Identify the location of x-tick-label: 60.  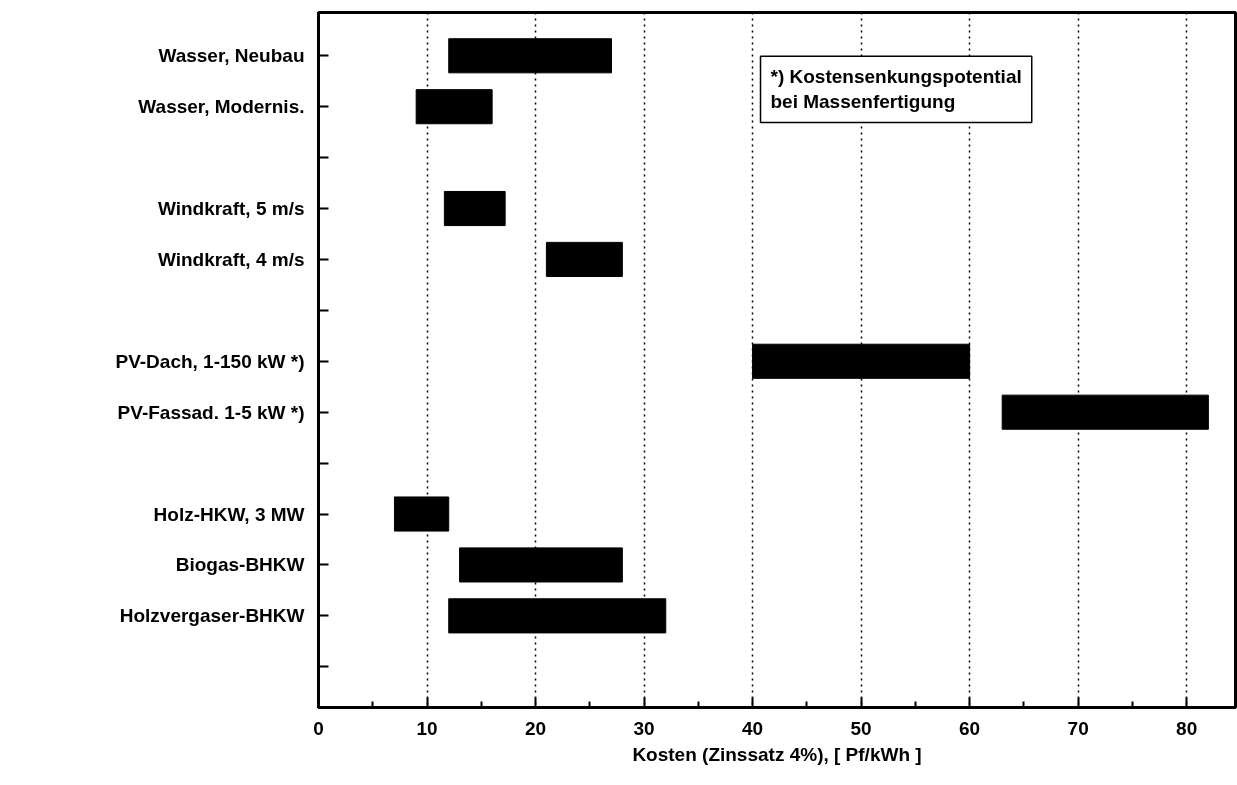
(970, 728).